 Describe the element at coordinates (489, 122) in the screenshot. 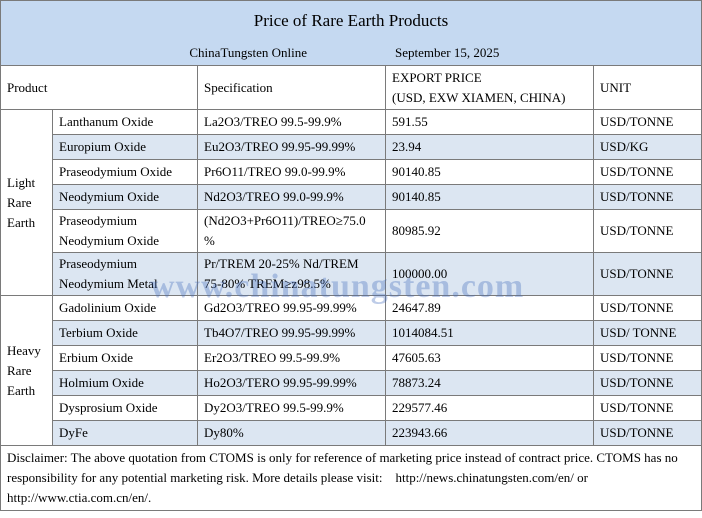

I see `price-cell: 591.55` at that location.